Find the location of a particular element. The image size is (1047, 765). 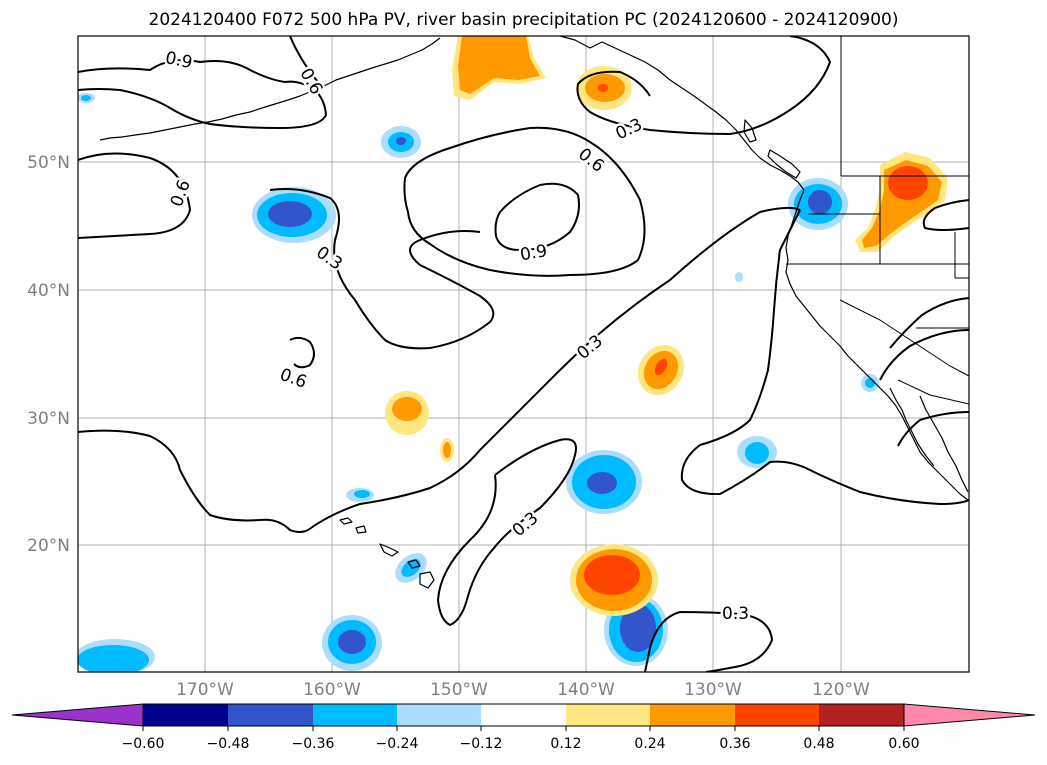

lat-label: 20°N is located at coordinates (48, 546).